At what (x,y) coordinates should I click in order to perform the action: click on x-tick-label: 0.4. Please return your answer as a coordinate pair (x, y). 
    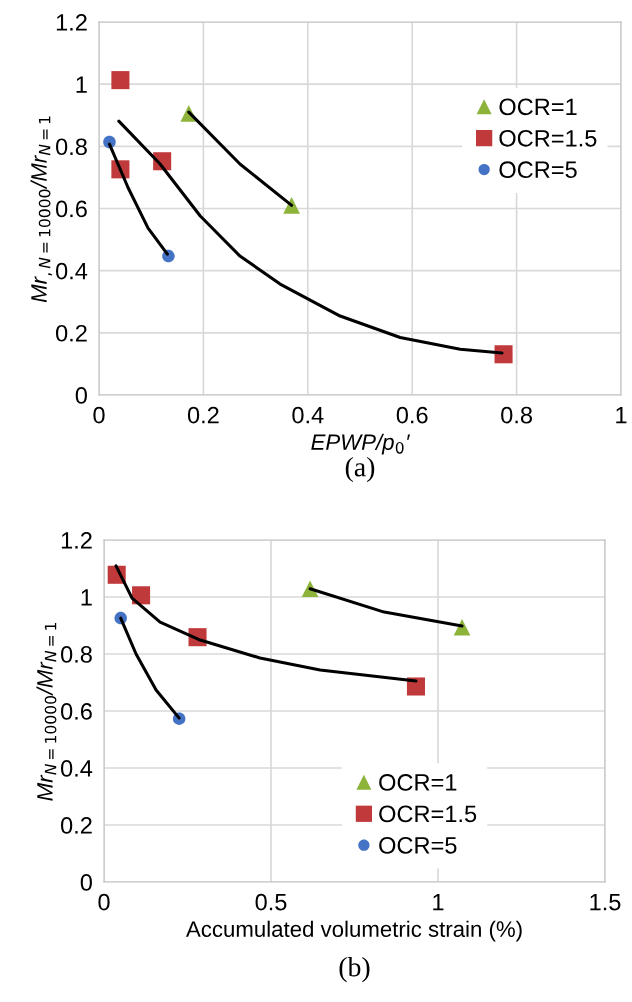
    Looking at the image, I should click on (308, 415).